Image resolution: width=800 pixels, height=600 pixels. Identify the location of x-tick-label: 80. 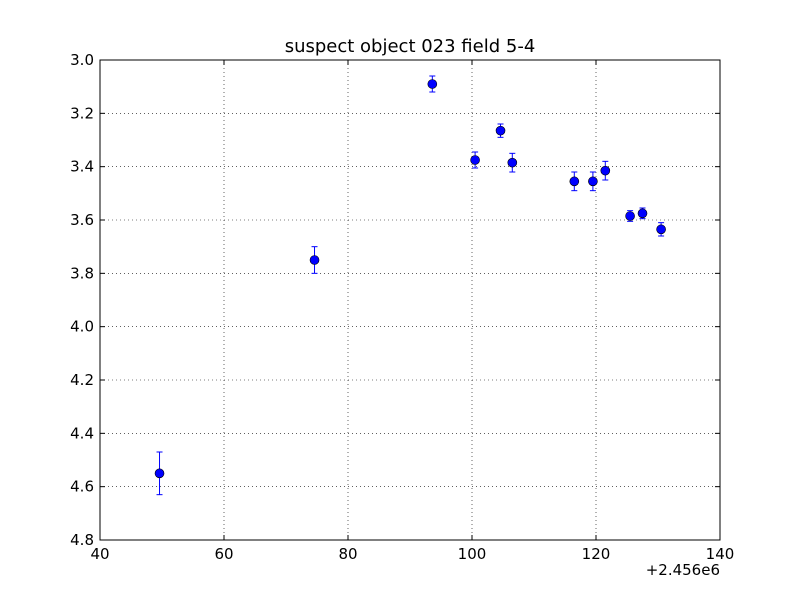
(347, 554).